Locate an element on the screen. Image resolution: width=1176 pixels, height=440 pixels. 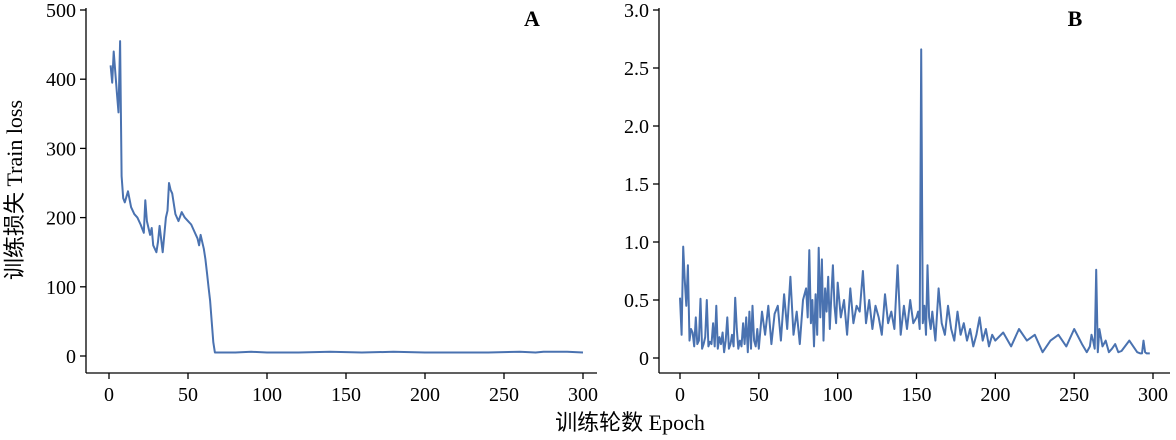
x-axis-title: 训练轮数 Epoch is located at coordinates (630, 422).